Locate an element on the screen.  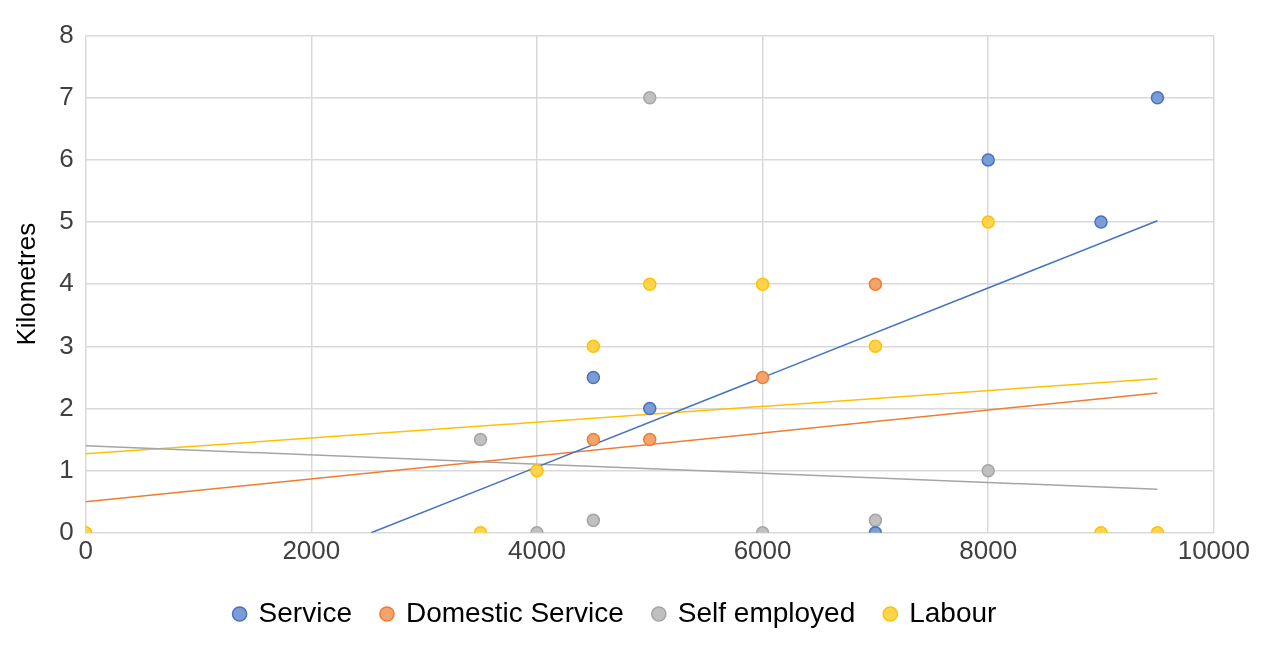
y-tick-label: 4 is located at coordinates (66, 282).